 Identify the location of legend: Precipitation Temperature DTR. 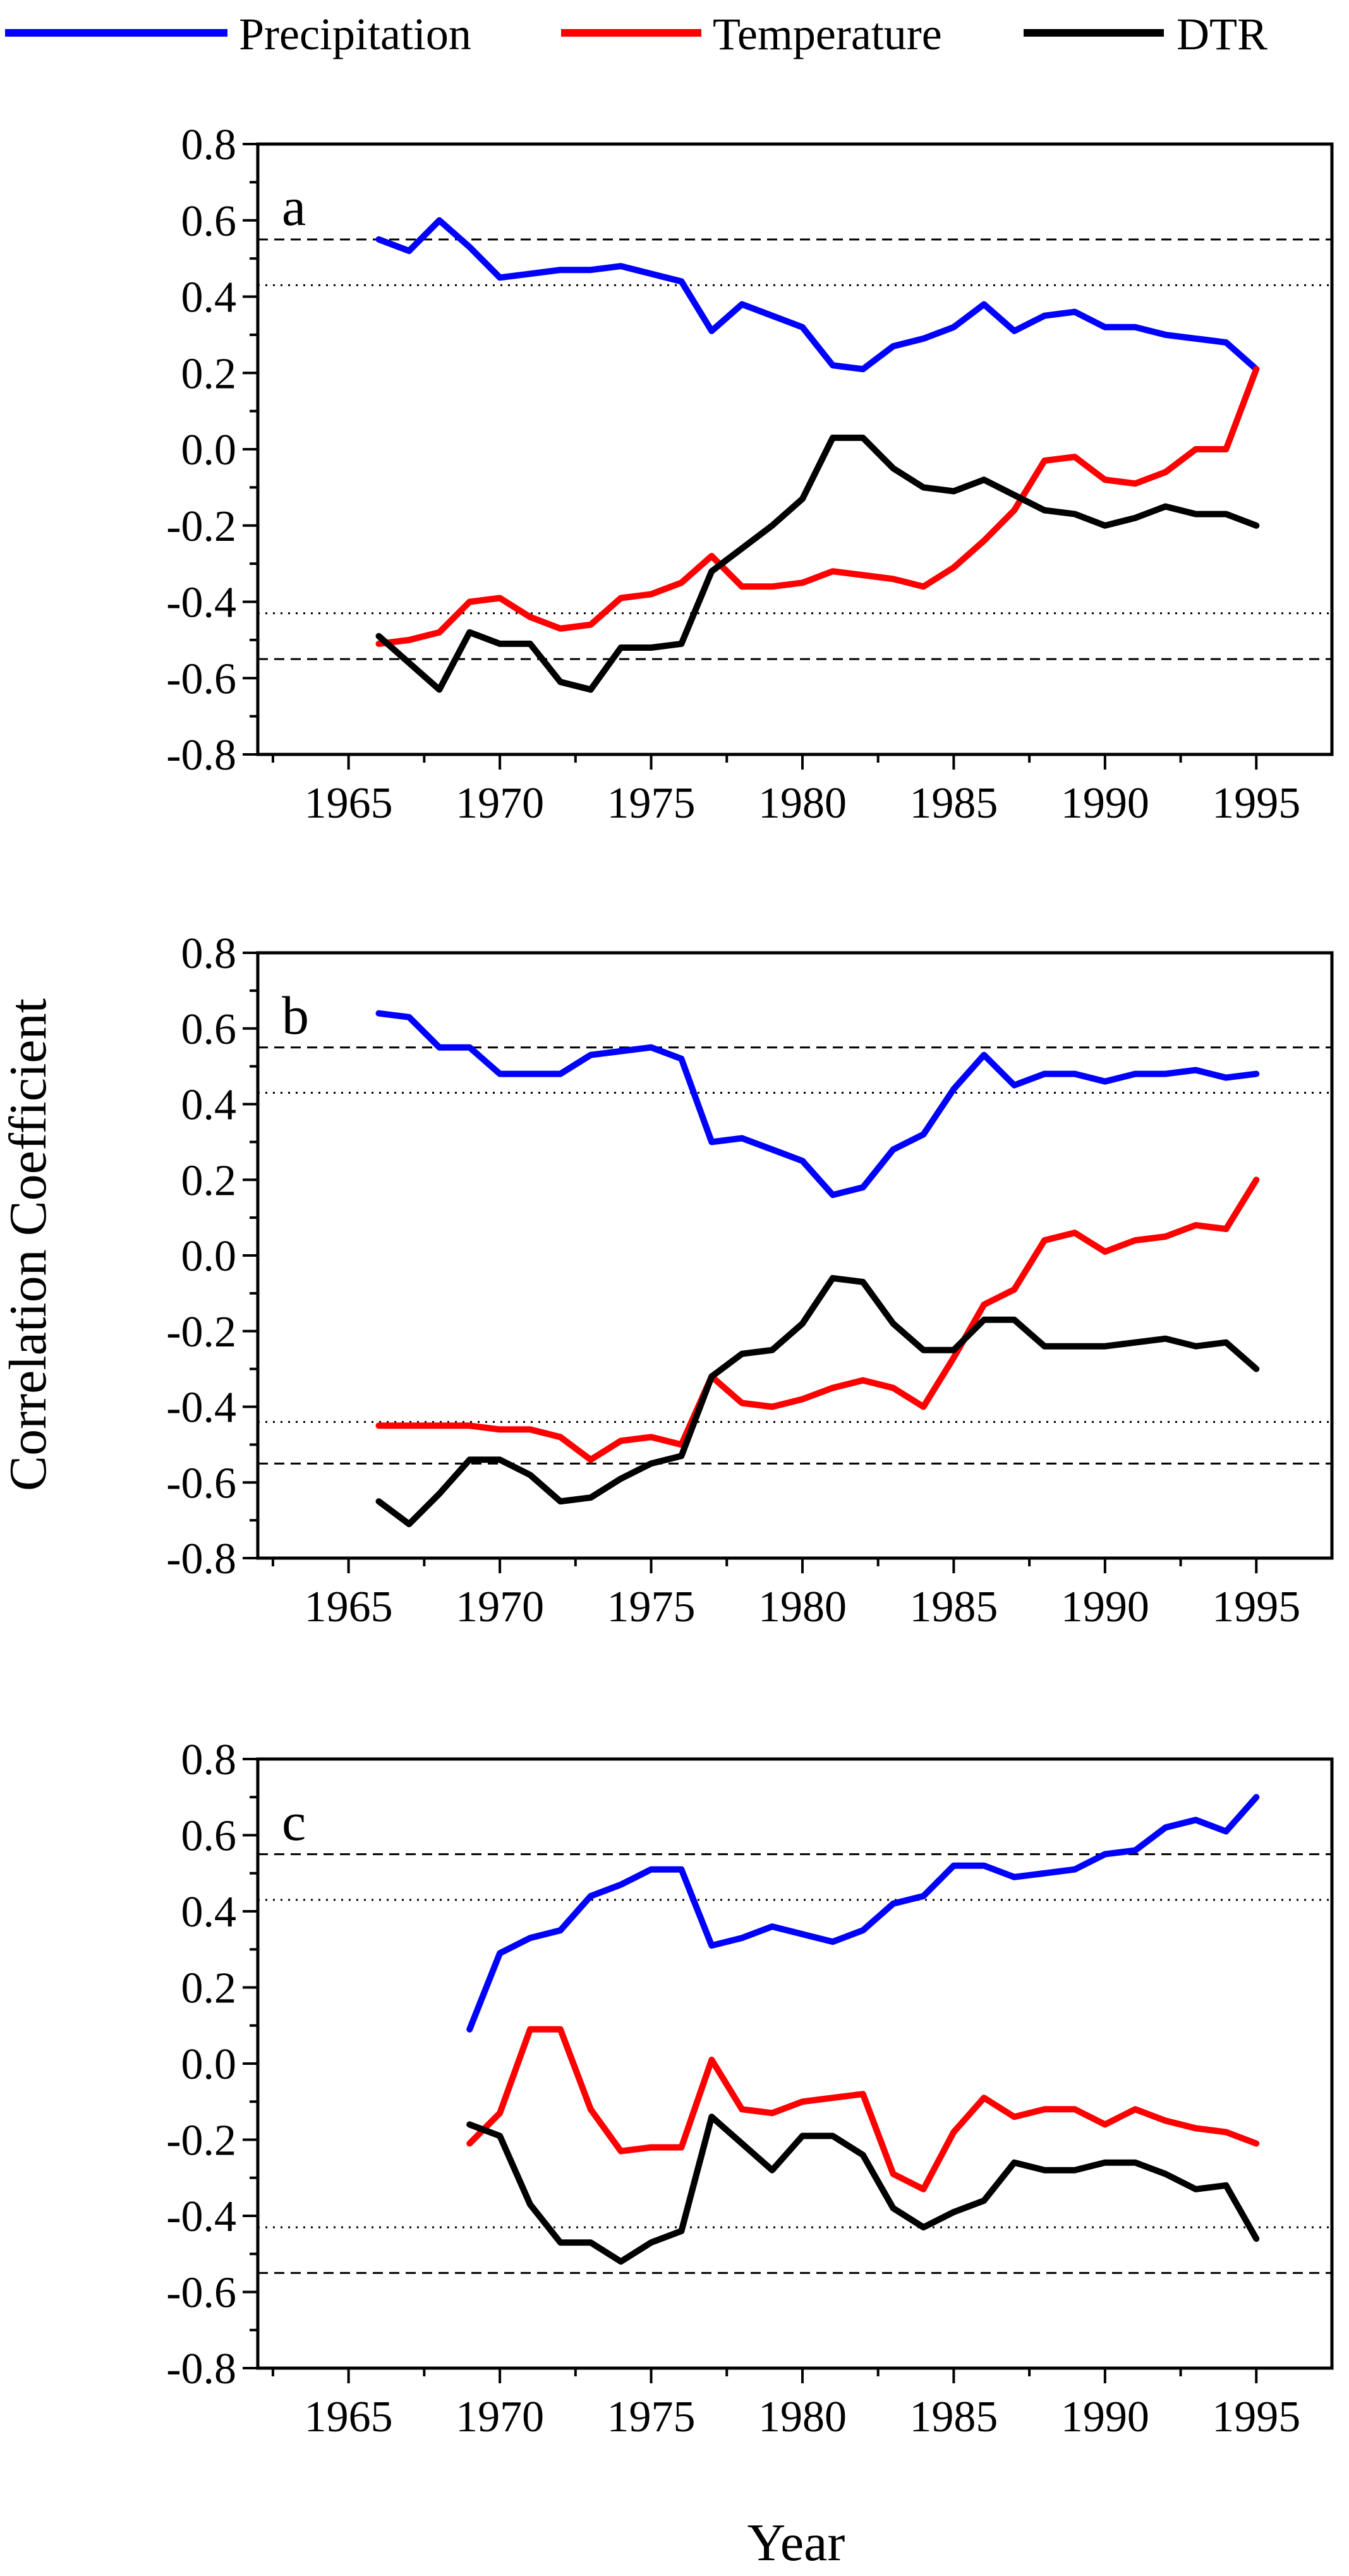
(636, 34).